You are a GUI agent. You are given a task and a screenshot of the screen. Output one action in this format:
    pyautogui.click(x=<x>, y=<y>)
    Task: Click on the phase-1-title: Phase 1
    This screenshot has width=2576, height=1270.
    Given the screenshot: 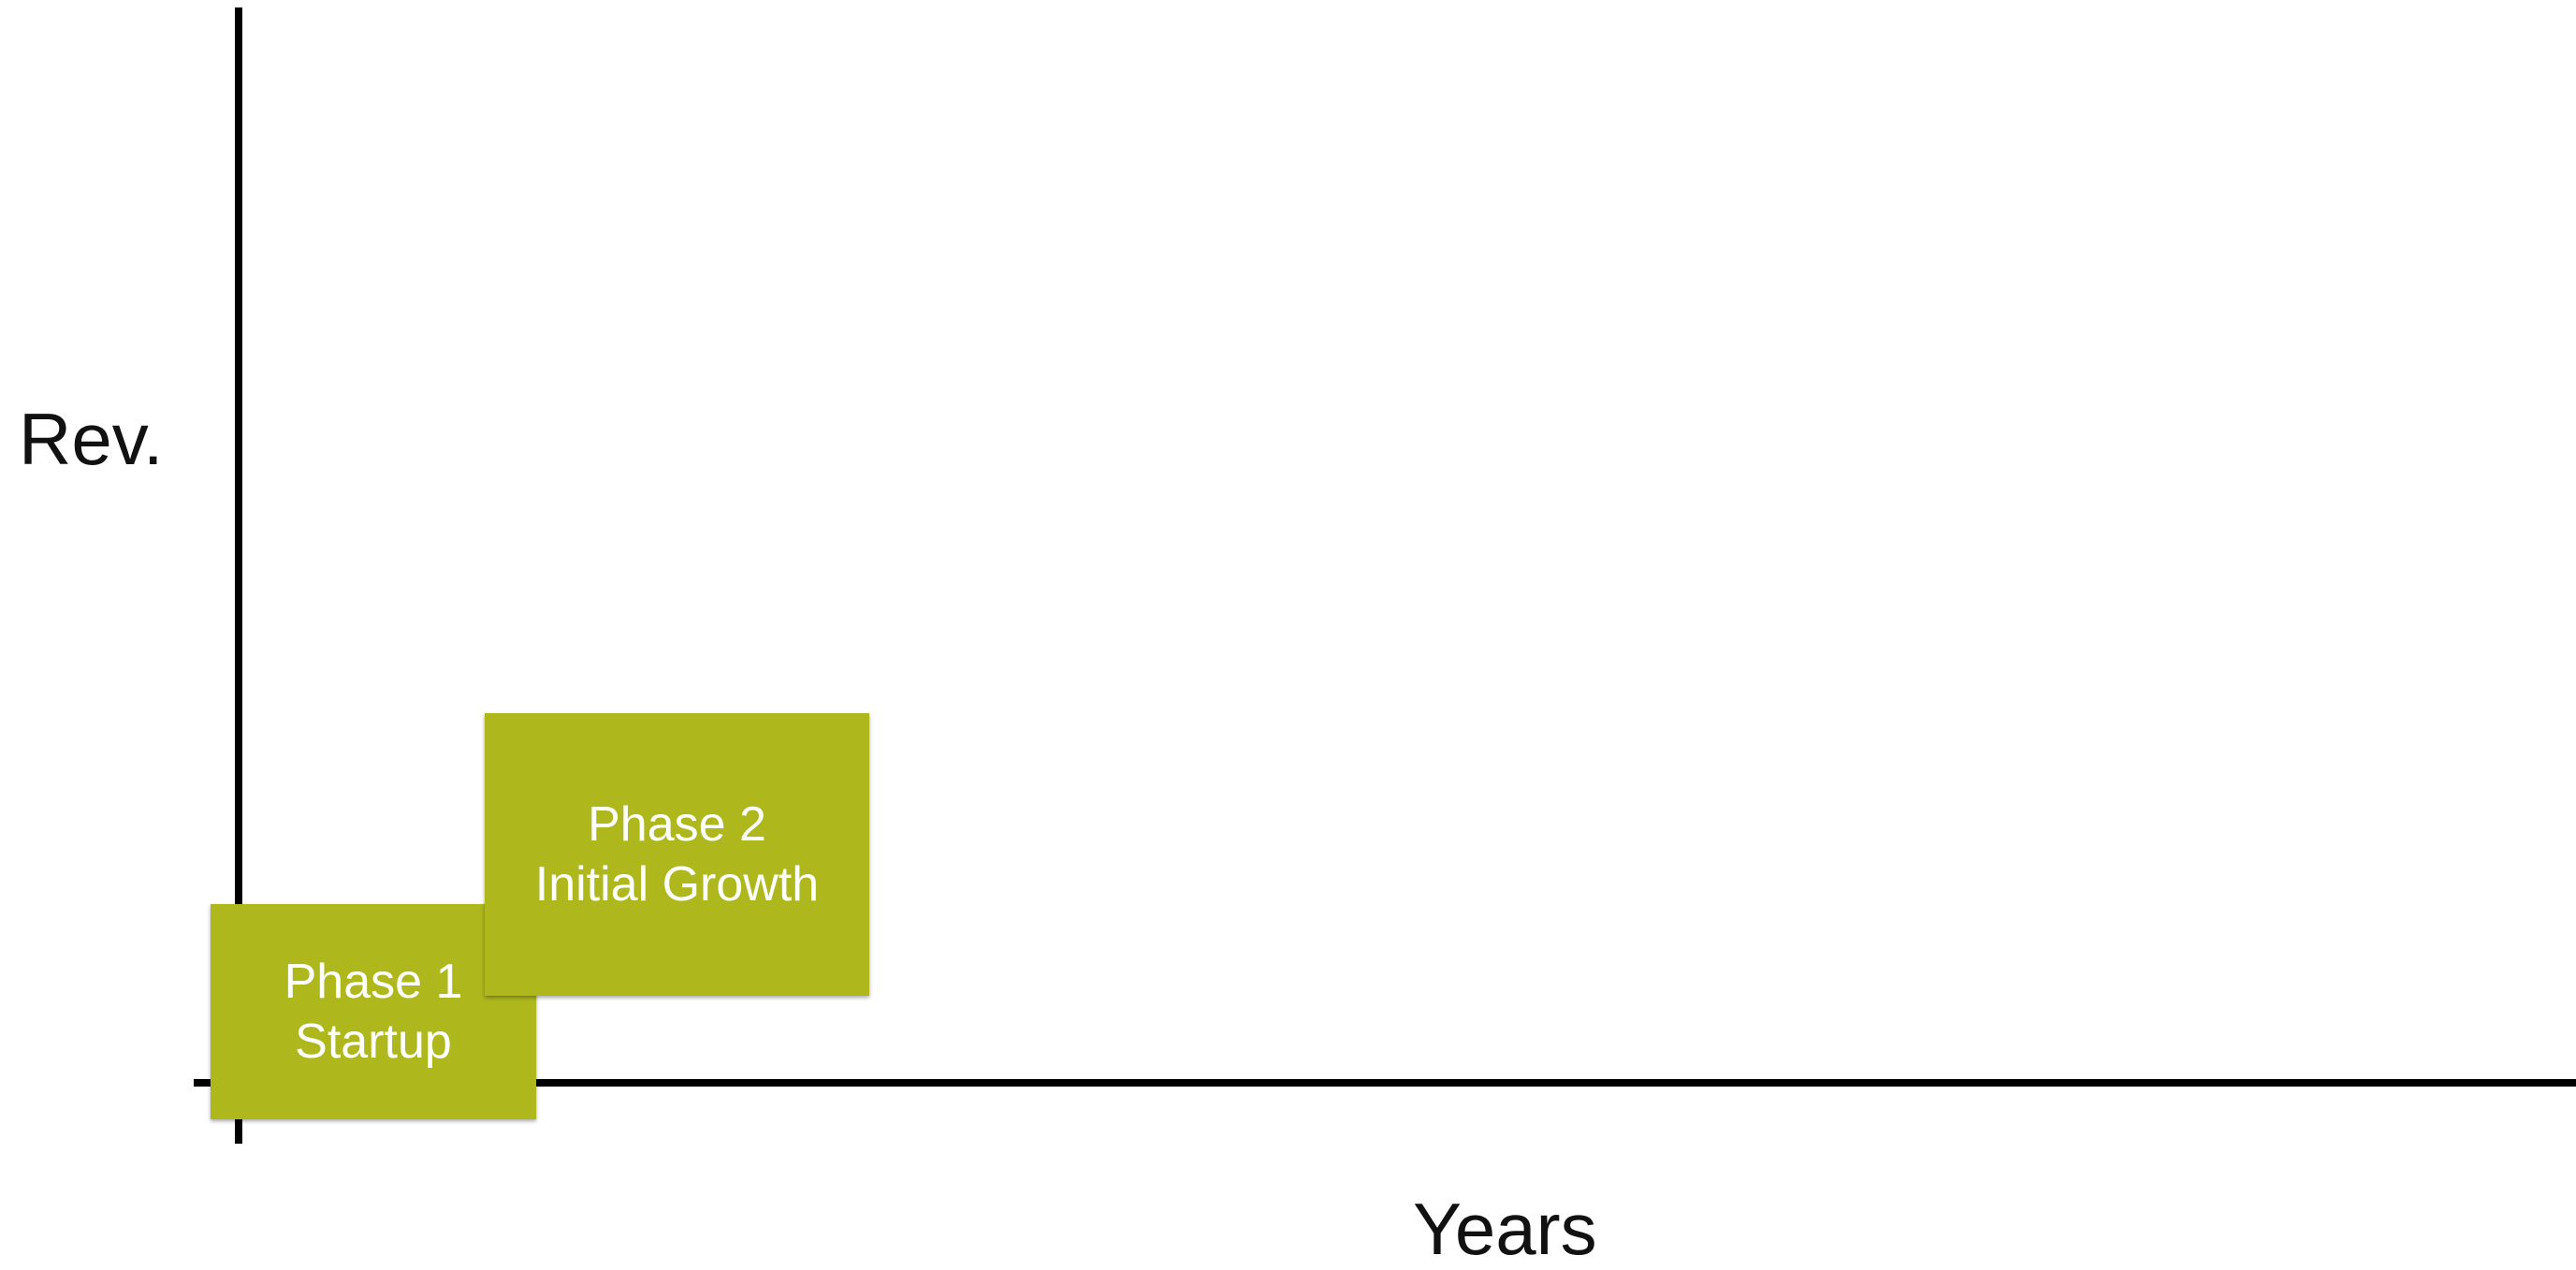 What is the action you would take?
    pyautogui.click(x=373, y=982)
    